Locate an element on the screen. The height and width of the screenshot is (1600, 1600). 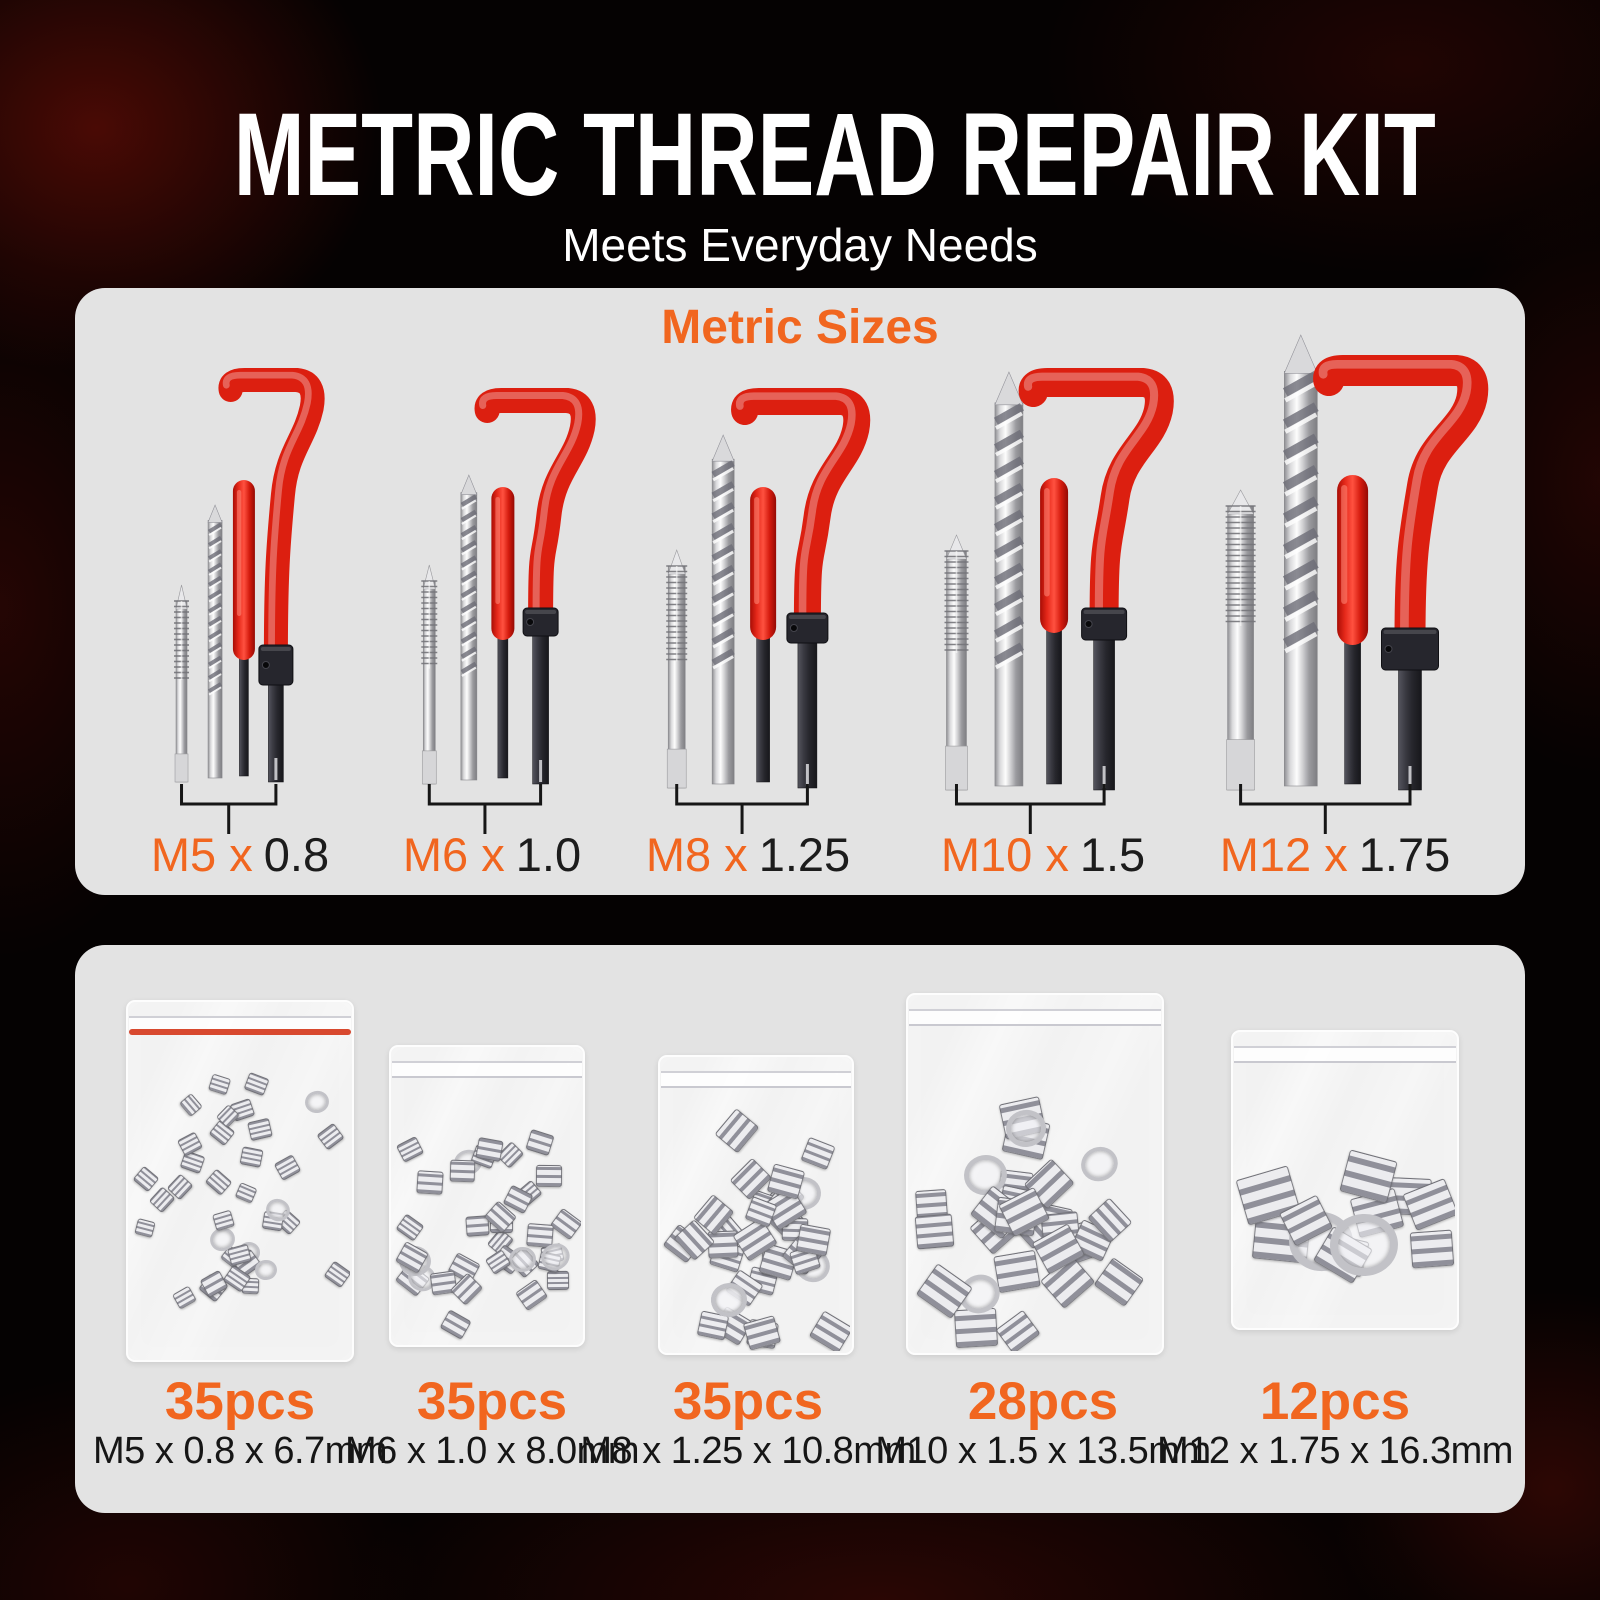
bag-red-seal-line is located at coordinates (240, 1032).